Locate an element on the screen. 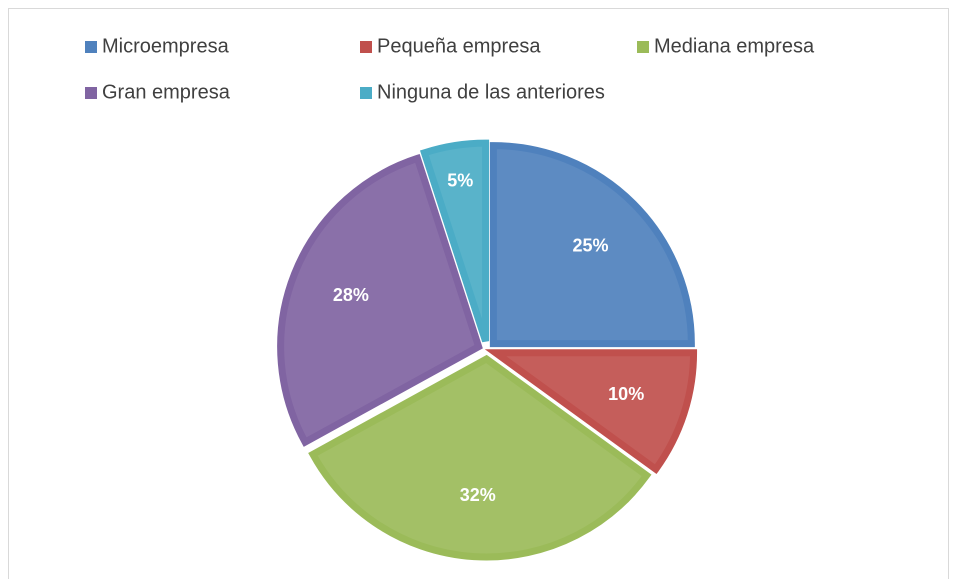  slice-label: 10% is located at coordinates (626, 394).